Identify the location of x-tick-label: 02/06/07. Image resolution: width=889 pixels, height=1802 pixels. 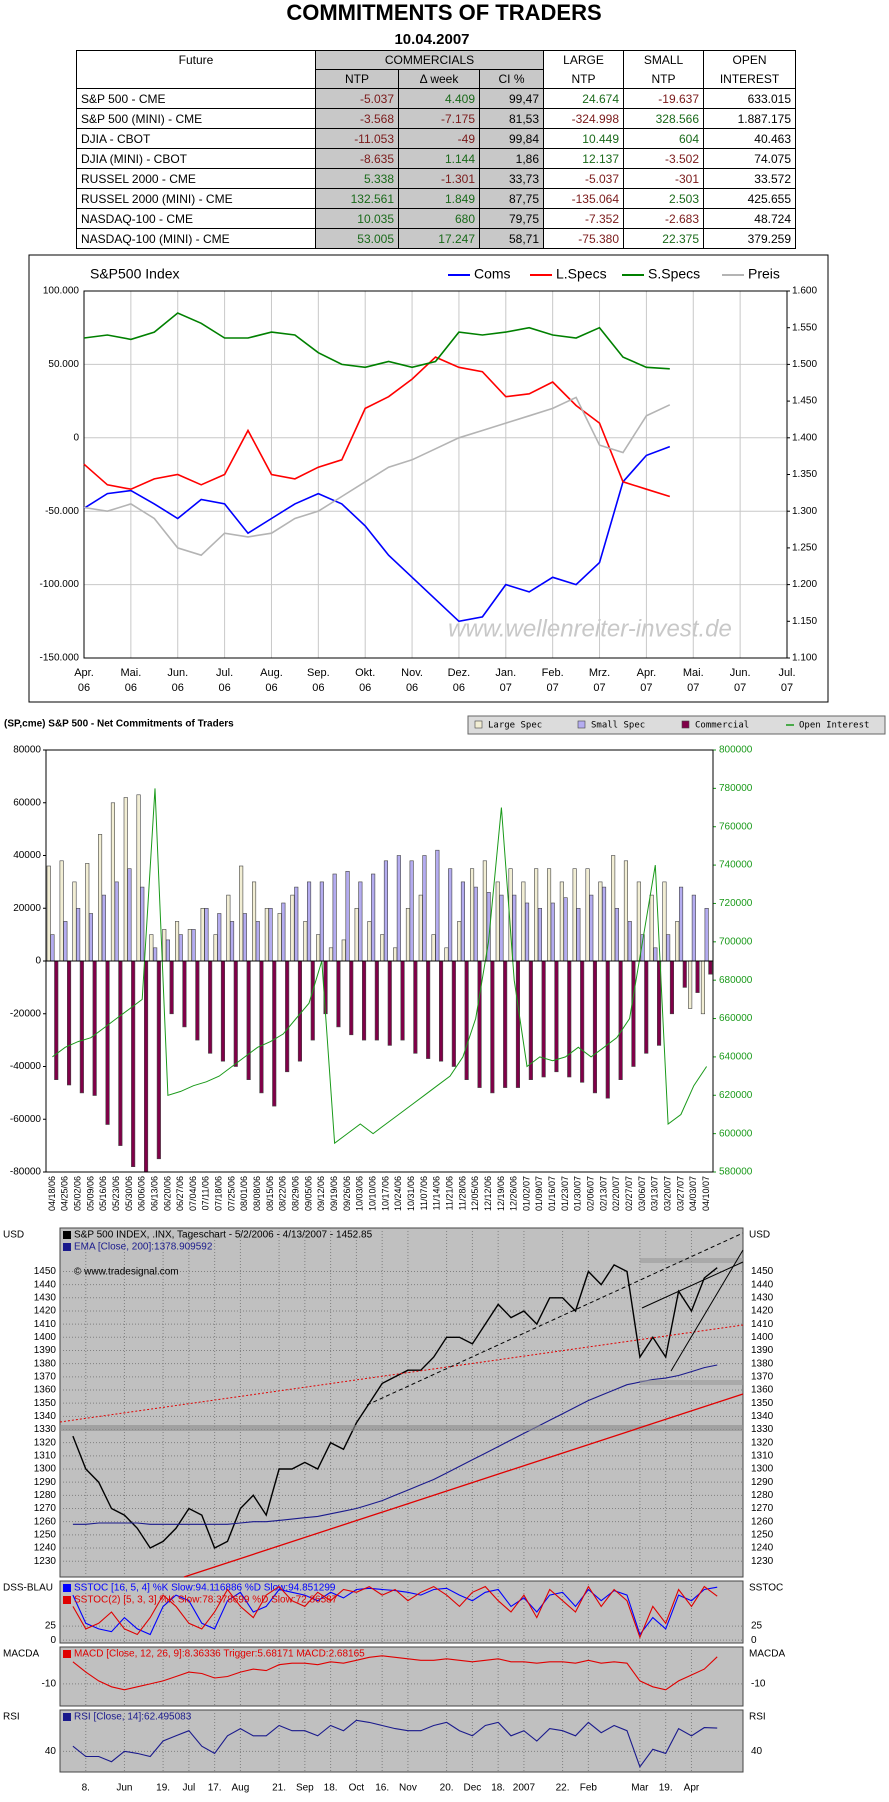
(590, 1193).